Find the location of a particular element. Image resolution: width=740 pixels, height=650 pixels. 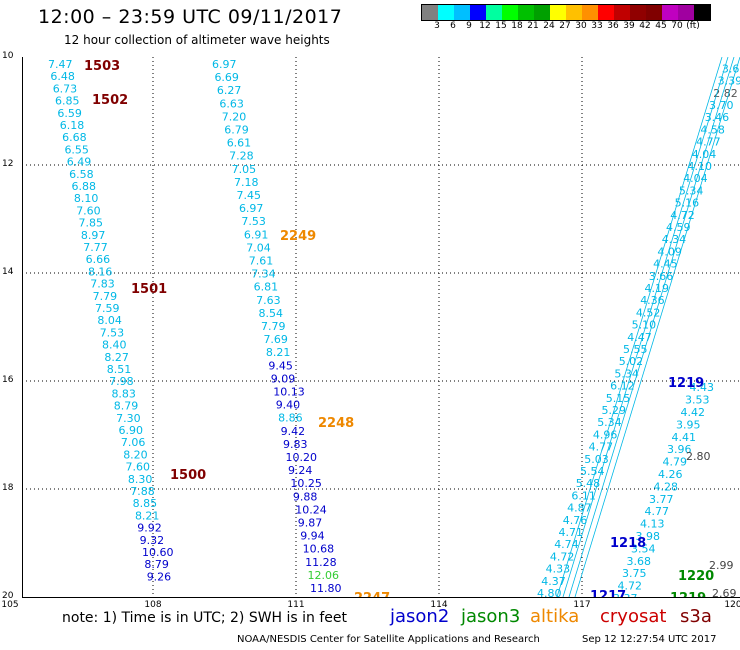

swh-value-right-track: 5.03 is located at coordinates (596, 459).